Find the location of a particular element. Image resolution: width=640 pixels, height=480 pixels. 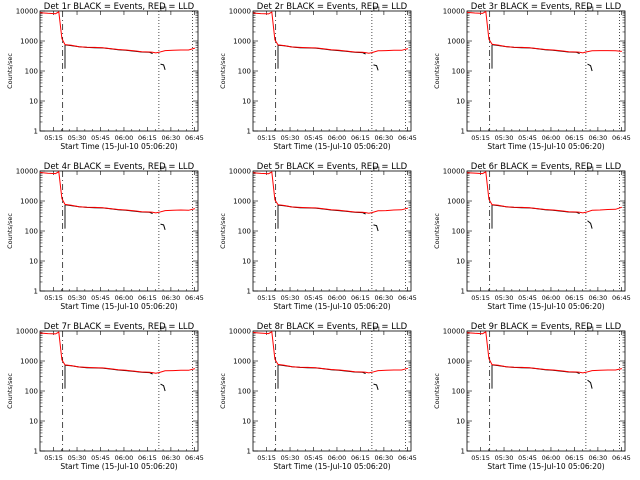

panel-title: Det 3r BLACK = Events, RED = LLD is located at coordinates (546, 7).